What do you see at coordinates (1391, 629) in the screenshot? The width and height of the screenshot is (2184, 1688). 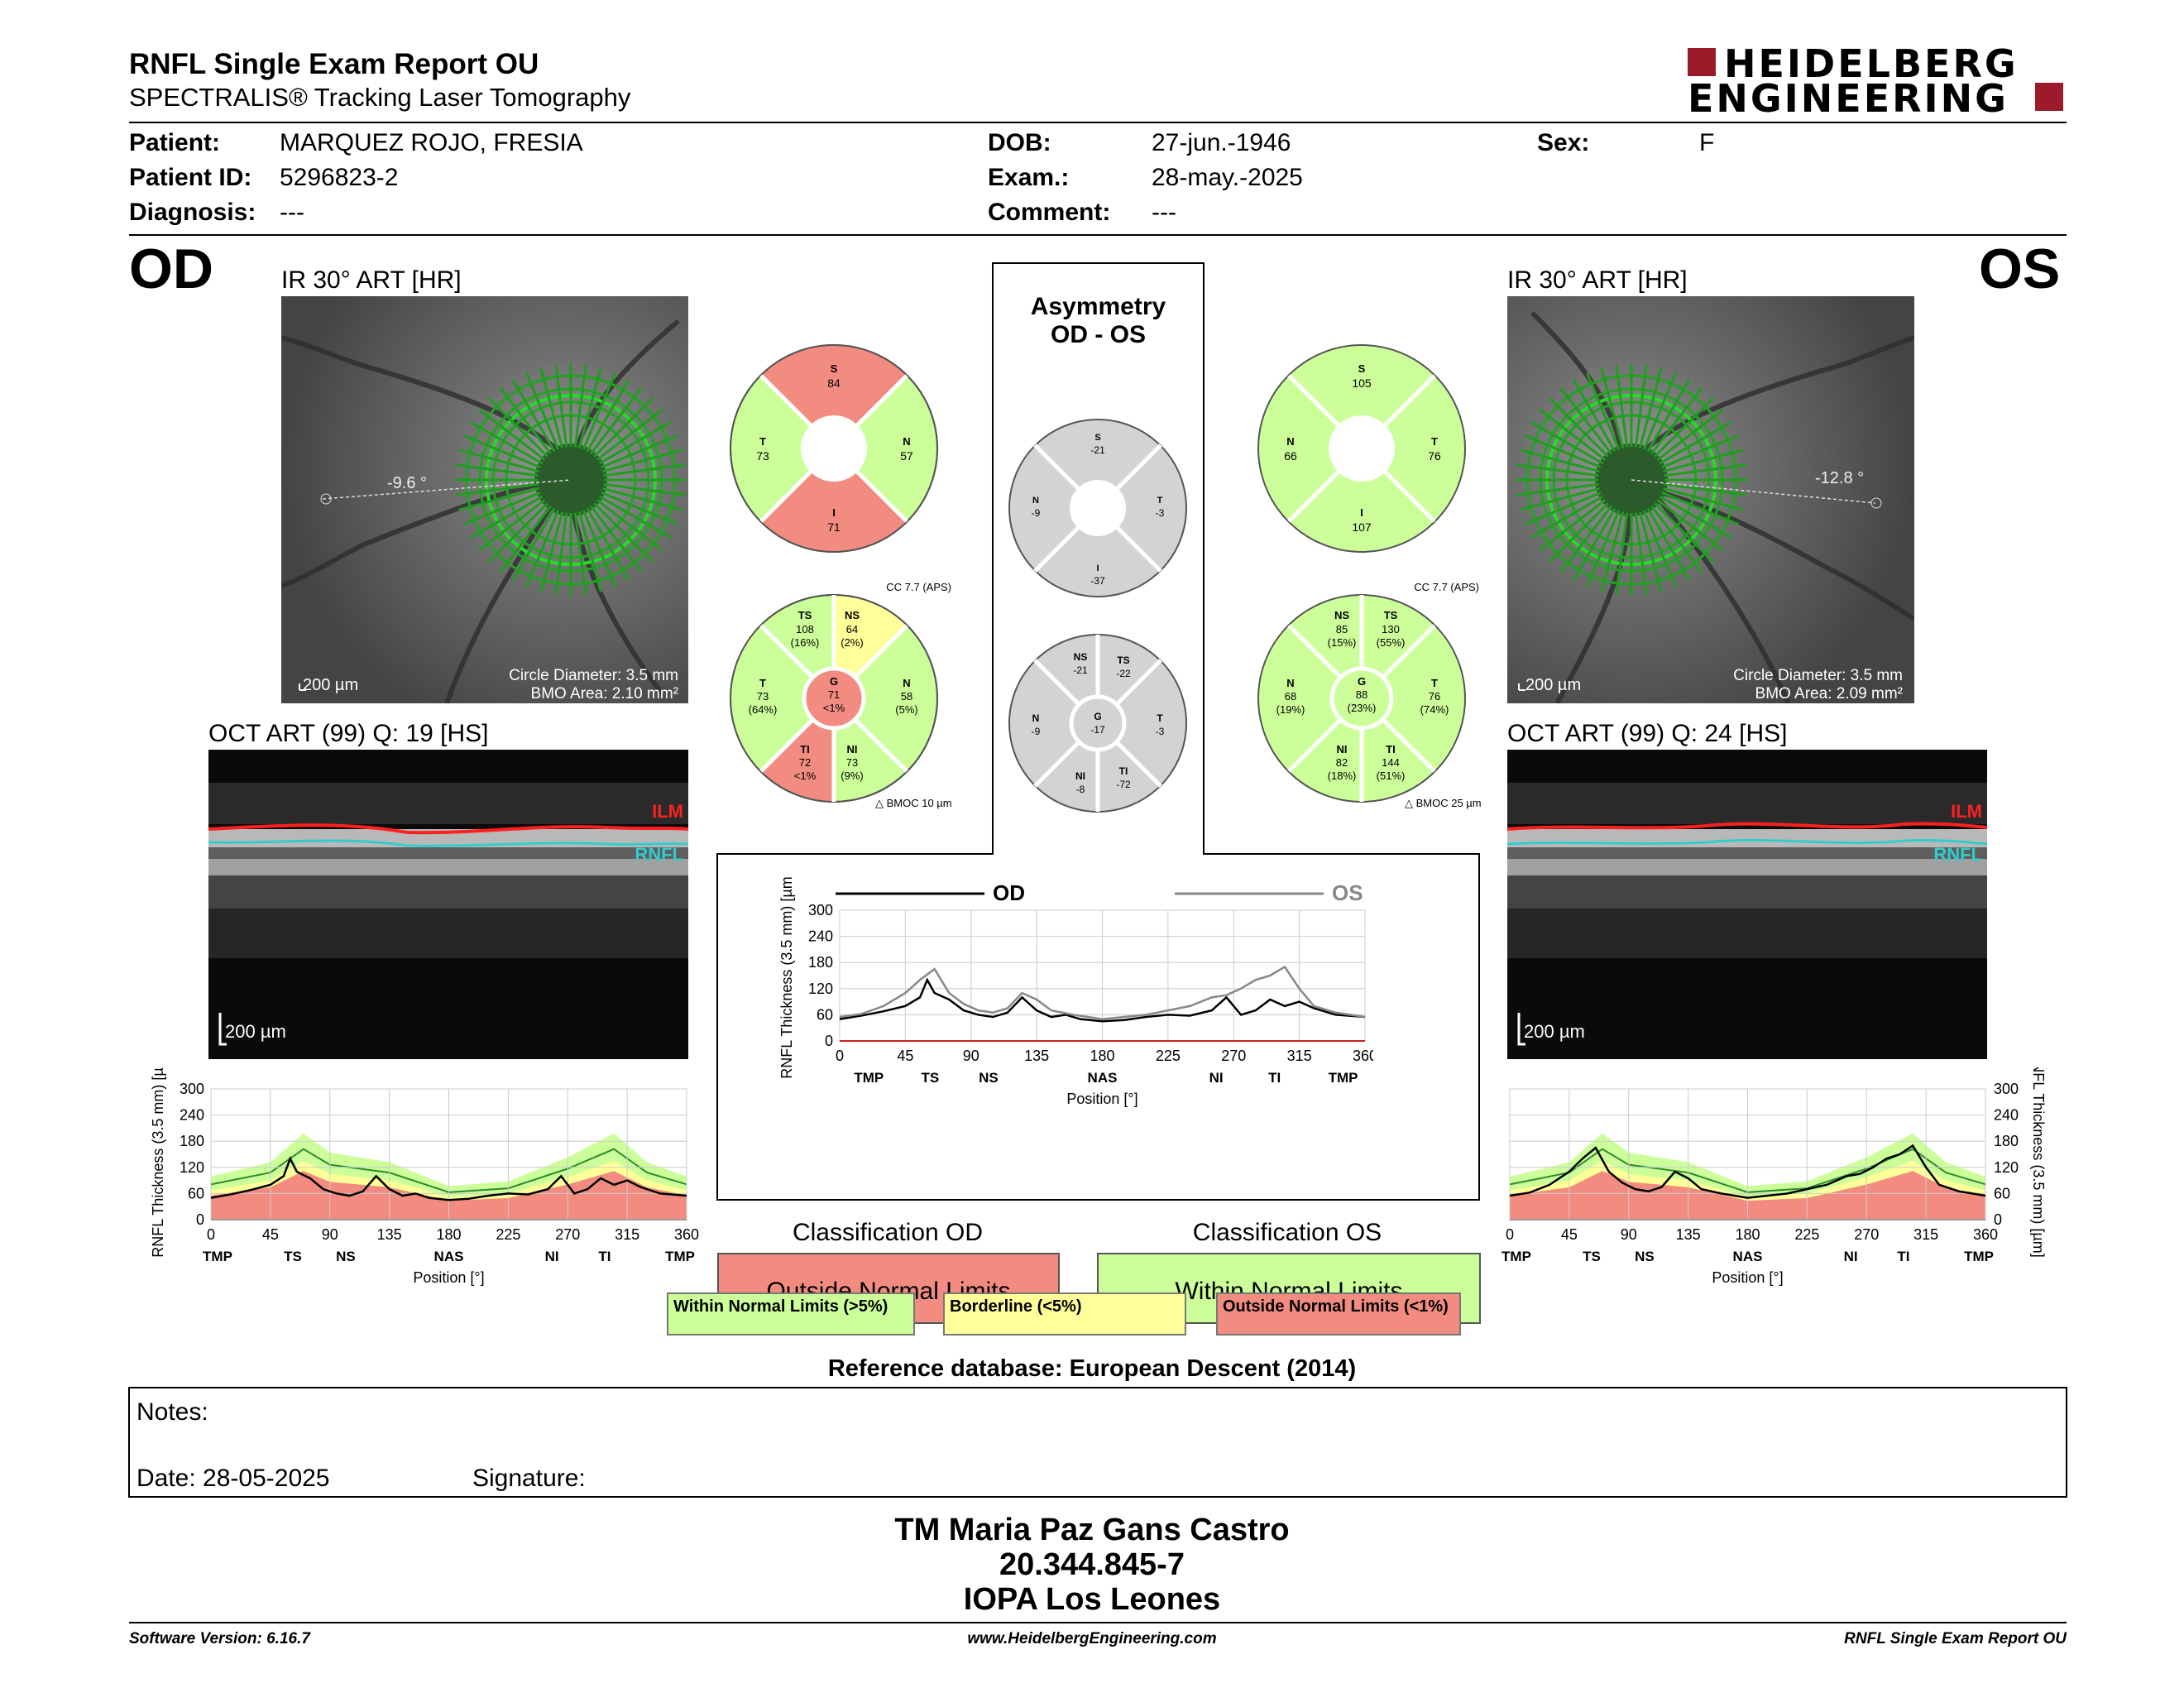 I see `os-ts-val: 130` at bounding box center [1391, 629].